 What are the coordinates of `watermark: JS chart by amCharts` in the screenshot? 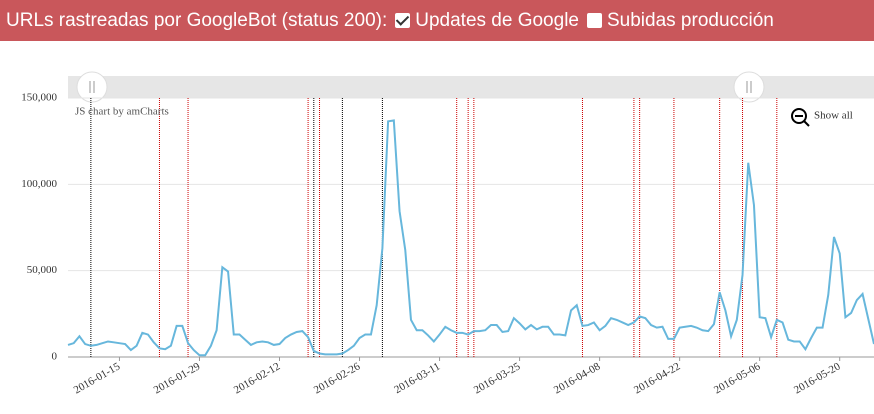 It's located at (122, 112).